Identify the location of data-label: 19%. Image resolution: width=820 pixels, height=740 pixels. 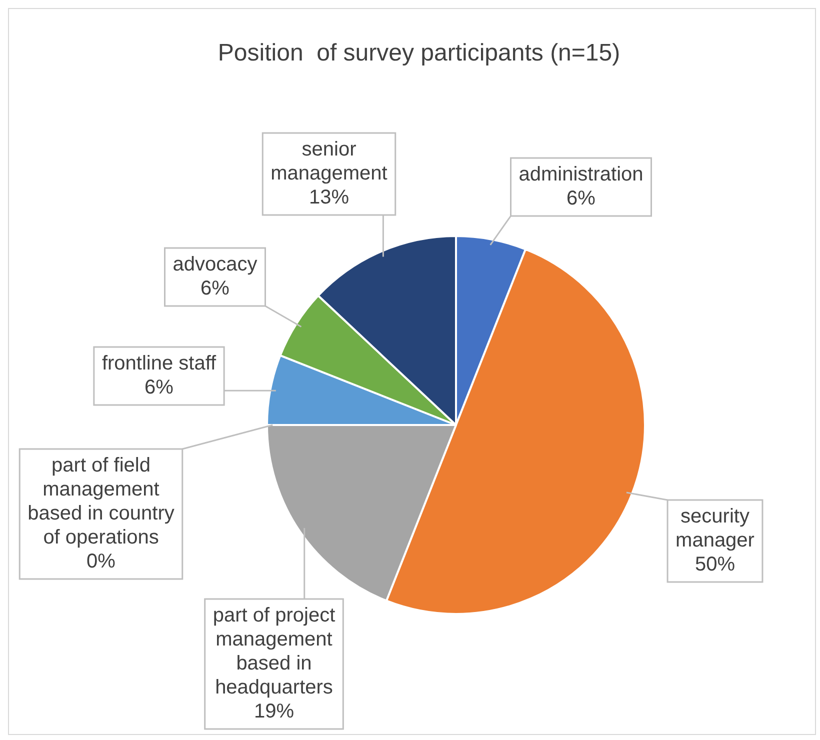
(274, 711).